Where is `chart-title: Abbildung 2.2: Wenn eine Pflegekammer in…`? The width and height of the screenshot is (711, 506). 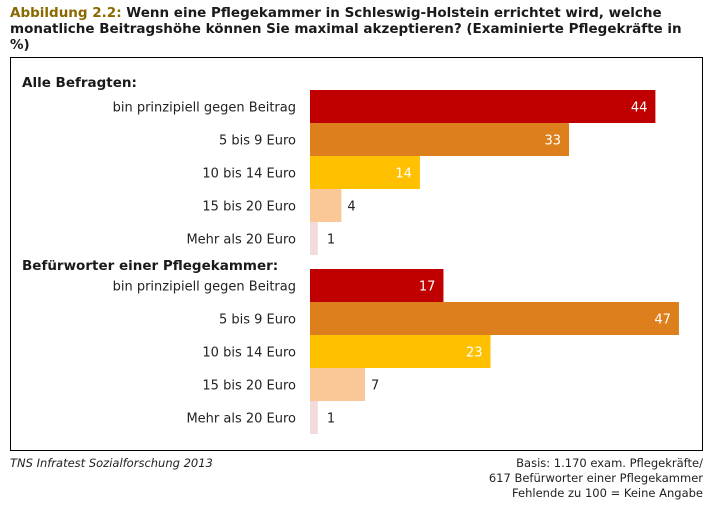
chart-title: Abbildung 2.2: Wenn eine Pflegekammer in… is located at coordinates (355, 29).